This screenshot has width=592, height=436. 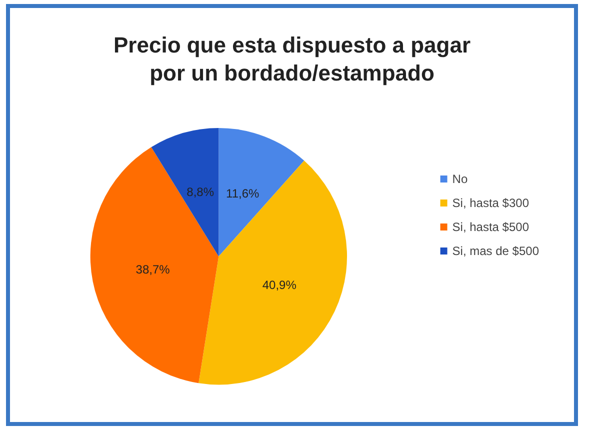 What do you see at coordinates (491, 203) in the screenshot?
I see `legend-label: Si, hasta $300` at bounding box center [491, 203].